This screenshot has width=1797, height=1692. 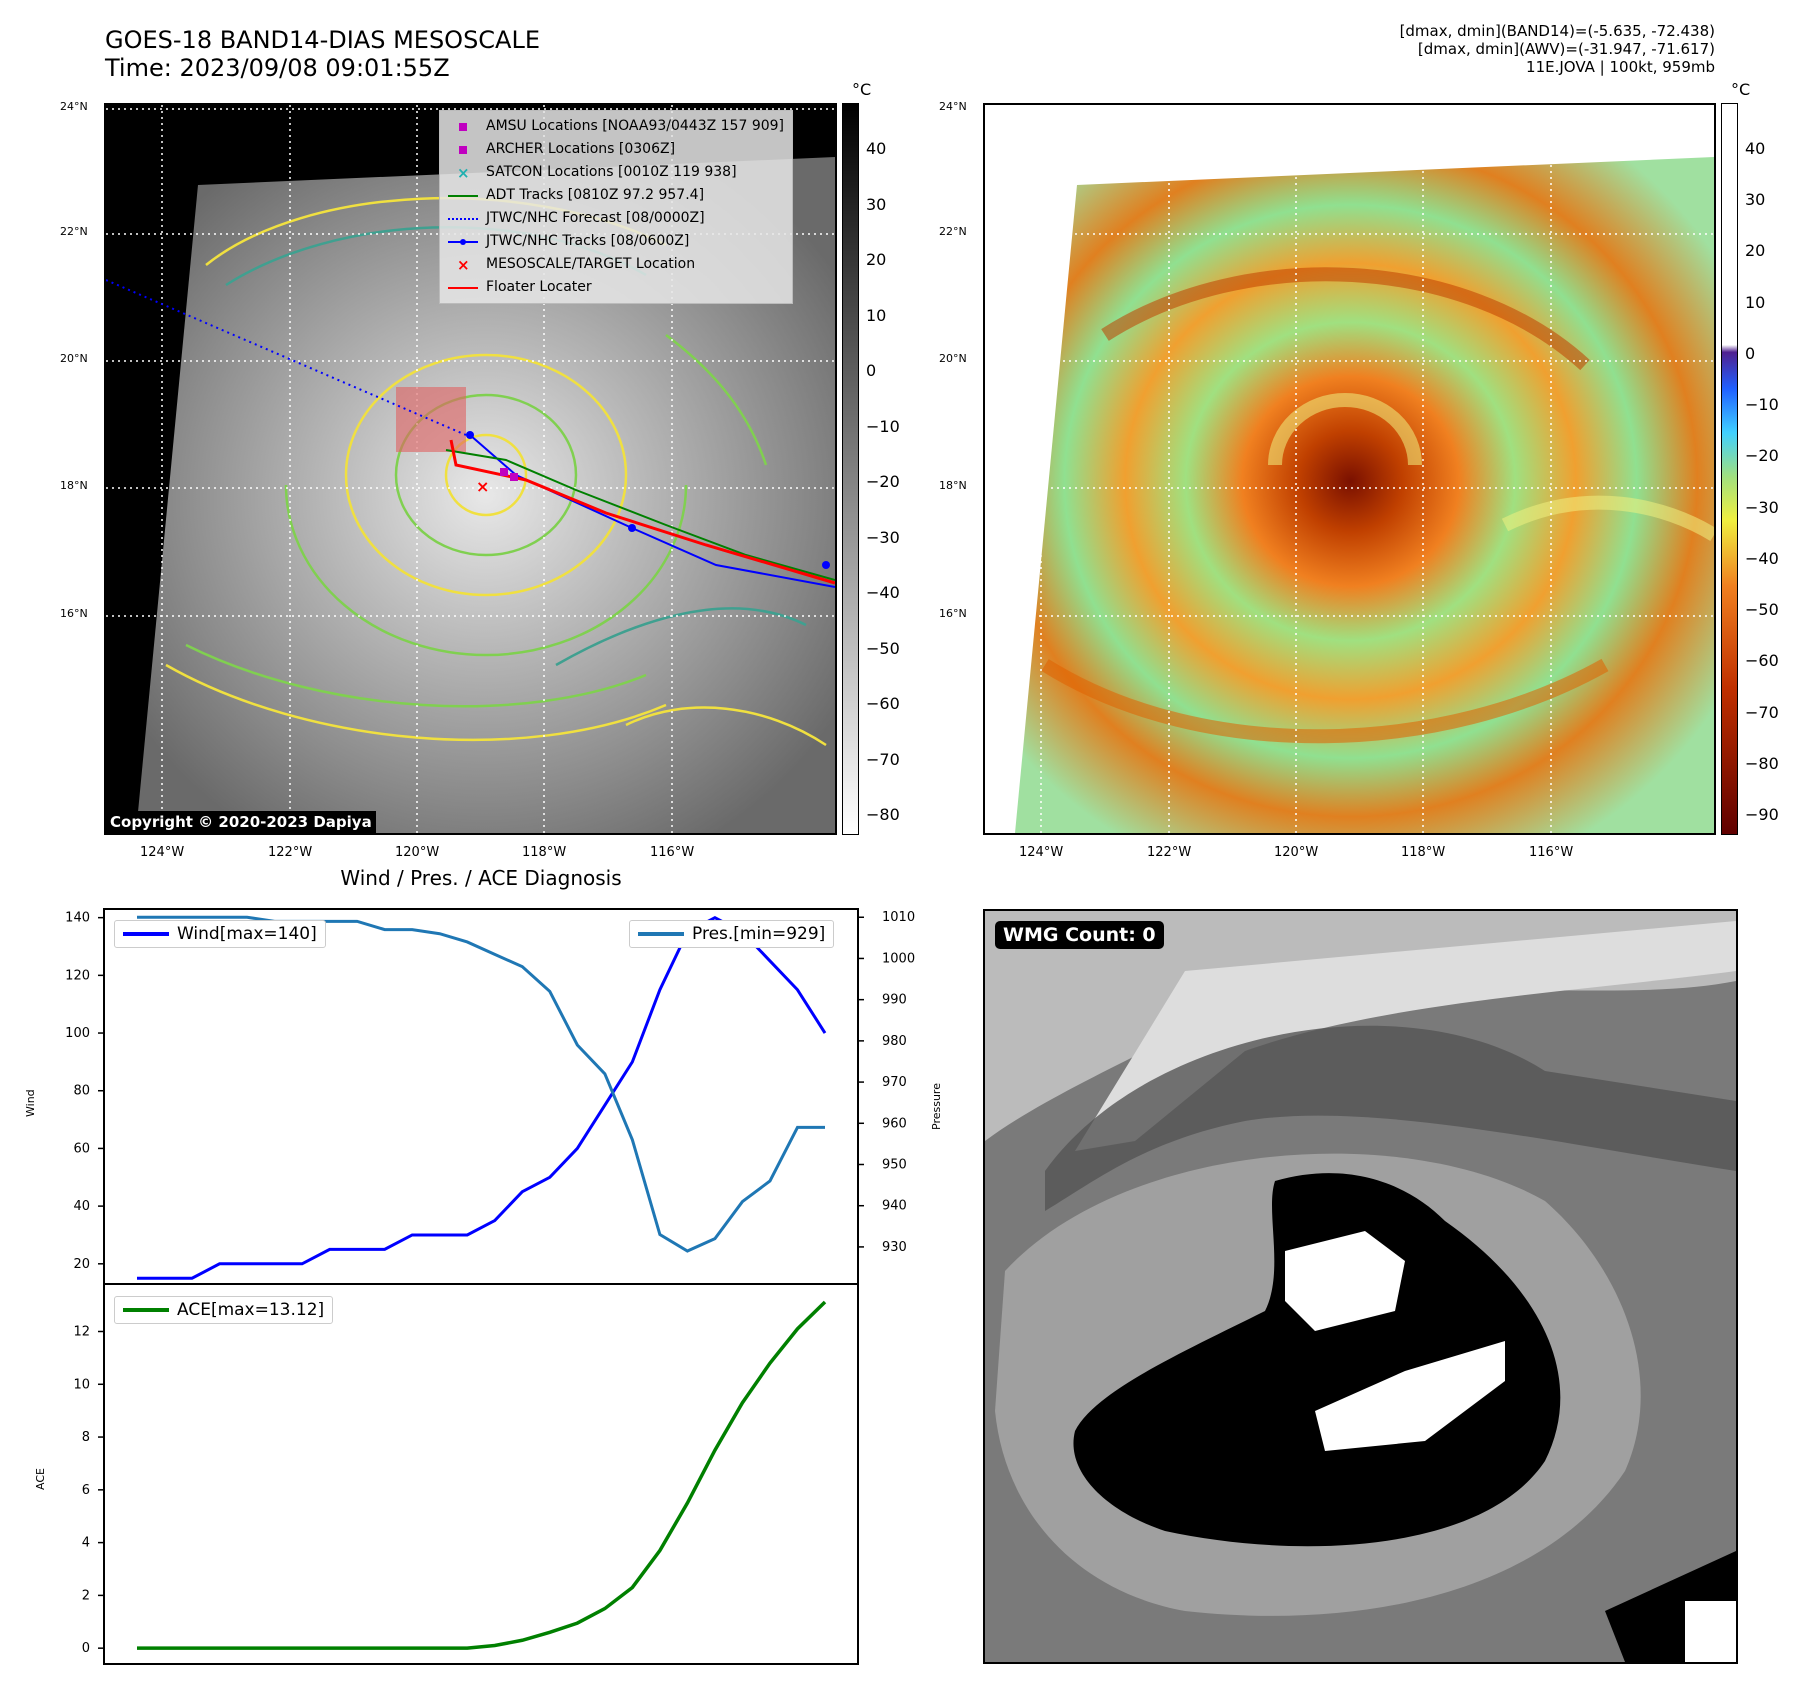 I want to click on ace-series-line, so click(x=482, y=1475).